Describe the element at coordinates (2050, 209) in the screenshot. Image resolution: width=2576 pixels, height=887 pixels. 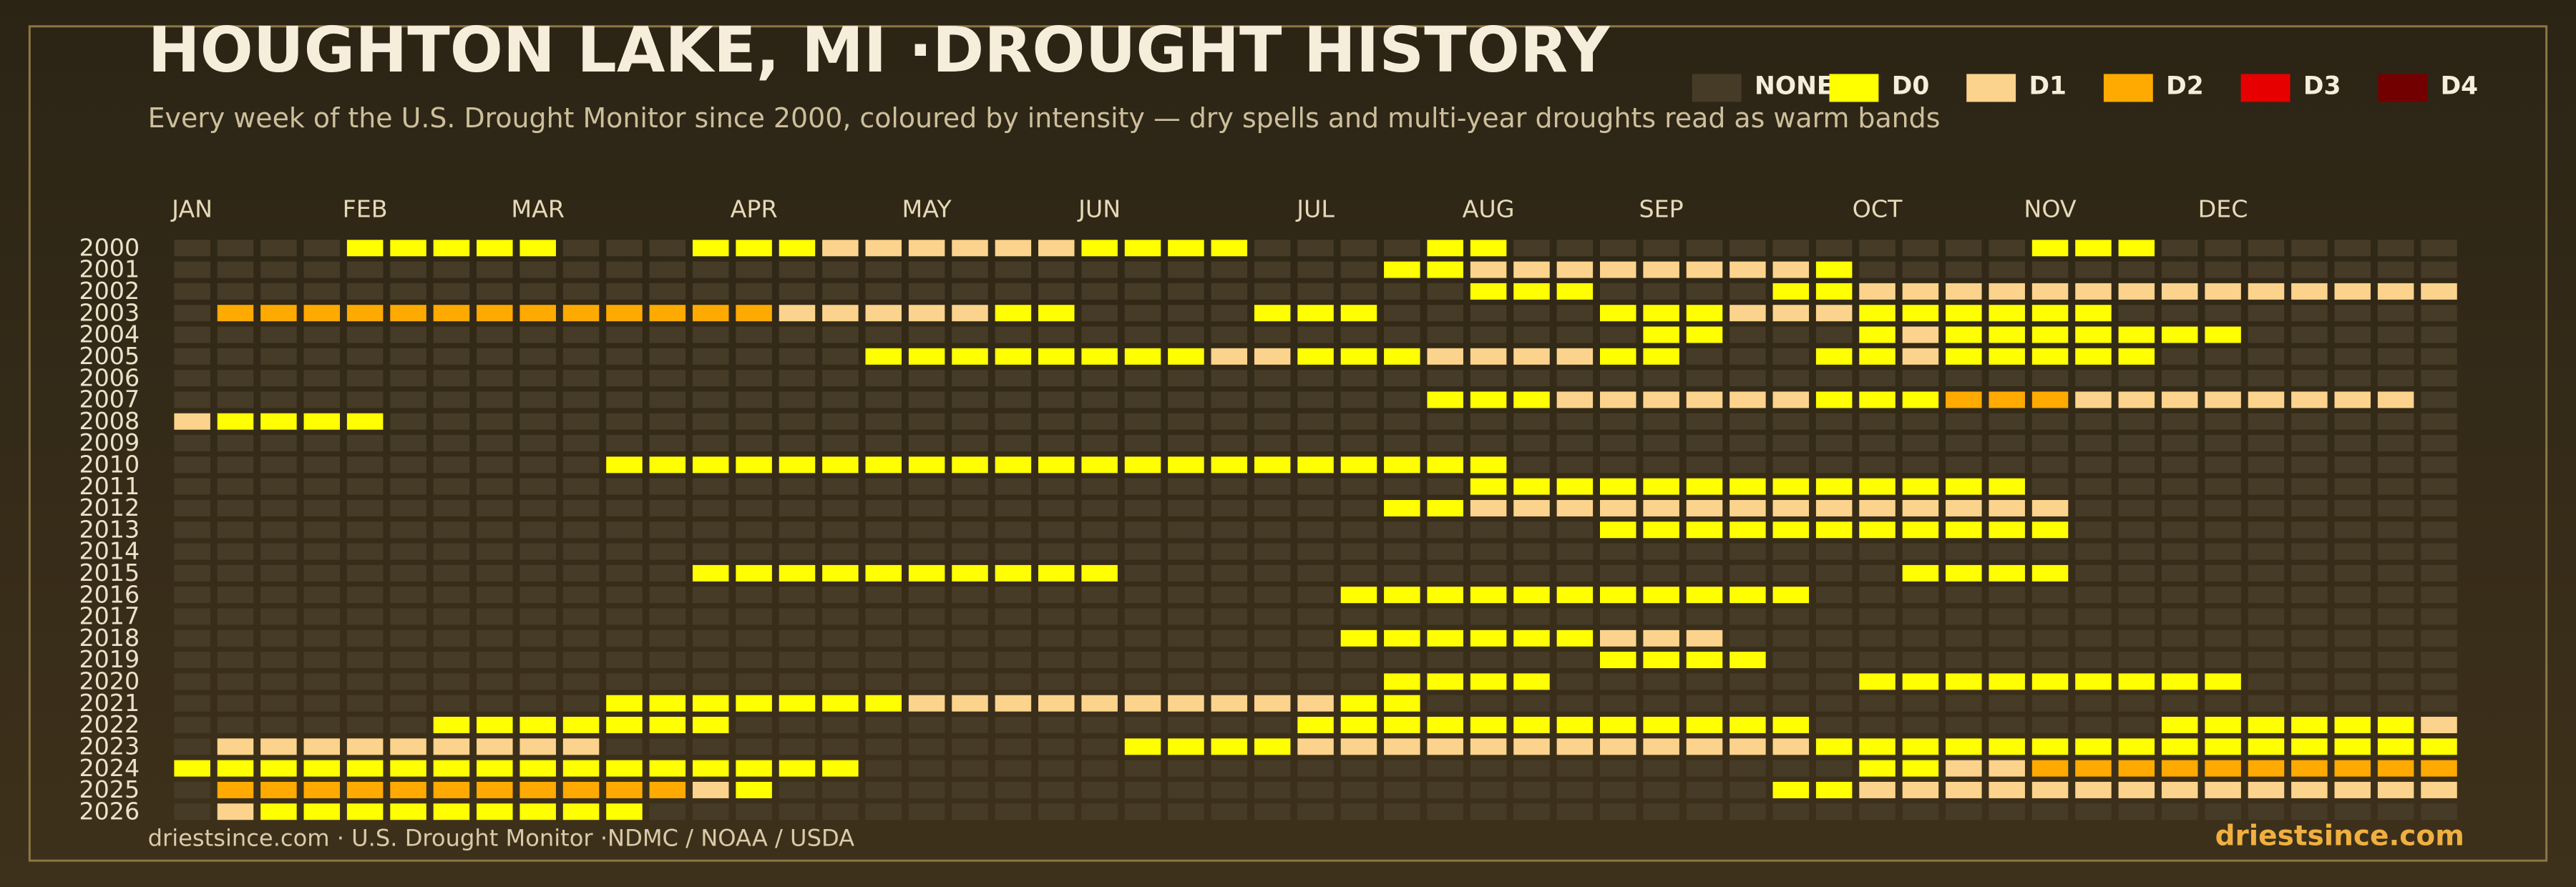
I see `month-label: NOV` at that location.